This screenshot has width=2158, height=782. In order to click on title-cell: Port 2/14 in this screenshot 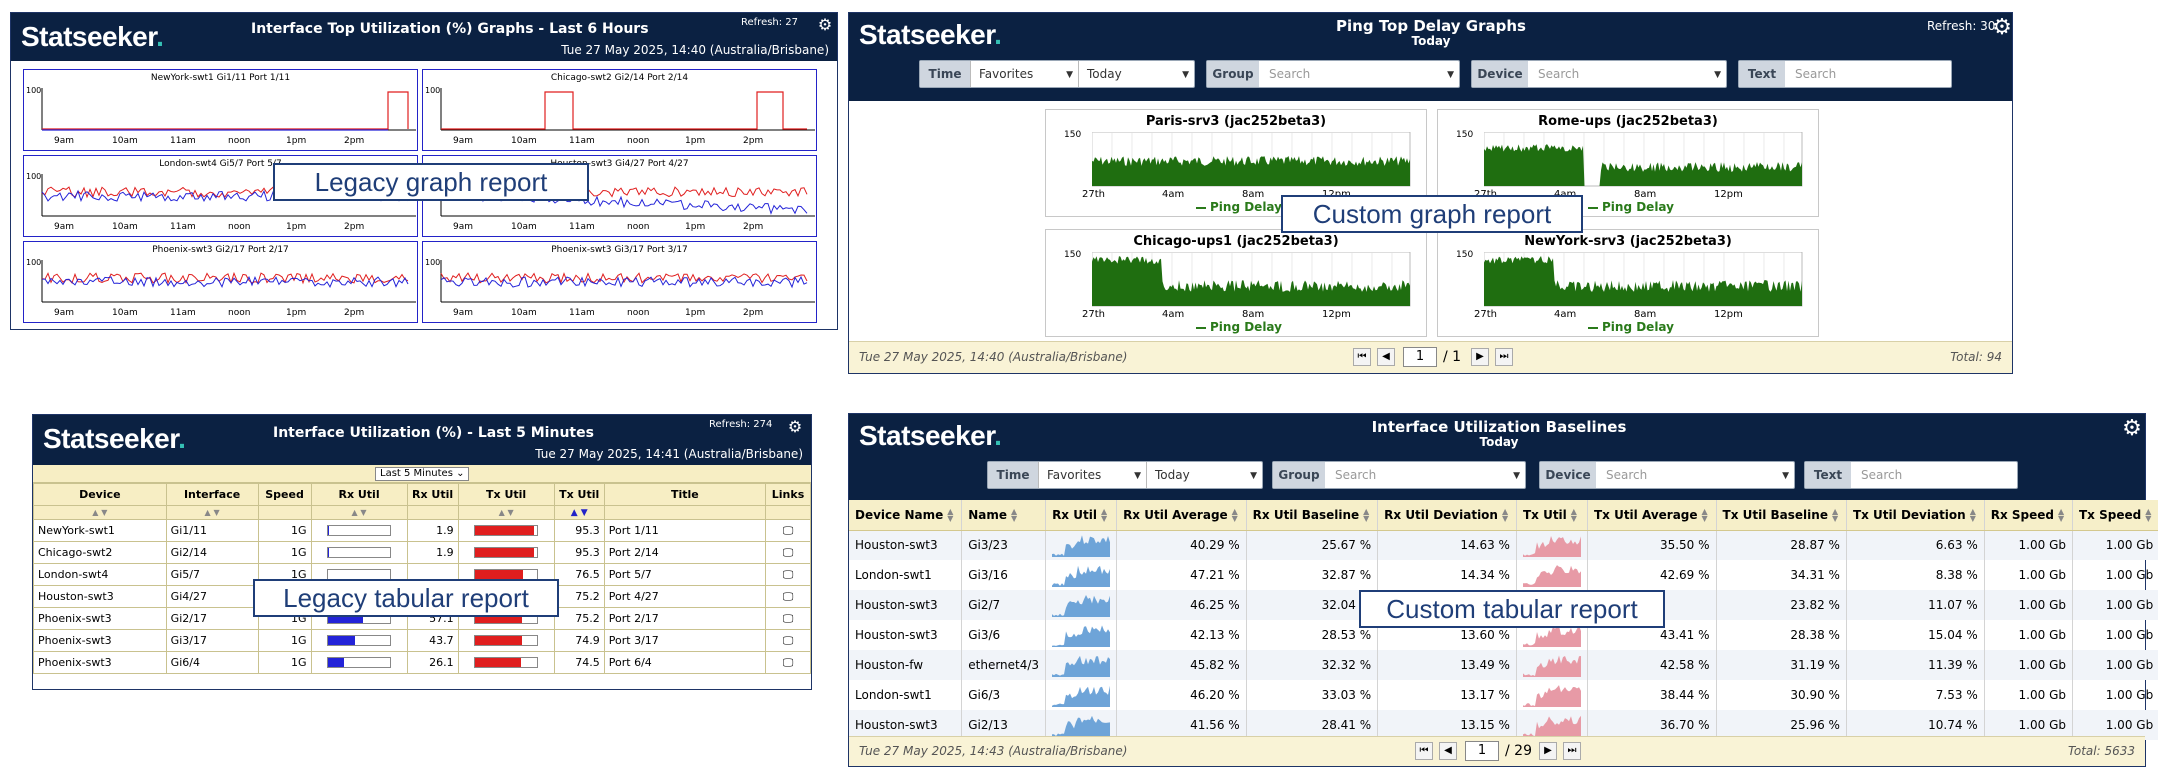, I will do `click(685, 552)`.